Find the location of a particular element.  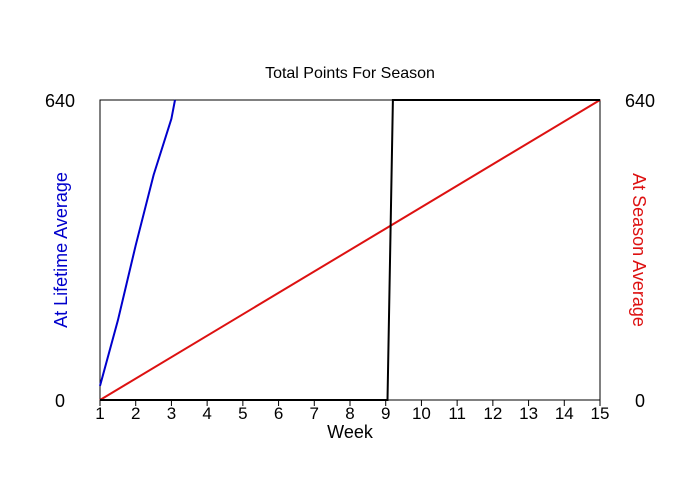

x-tick-label: 8 is located at coordinates (349, 413).